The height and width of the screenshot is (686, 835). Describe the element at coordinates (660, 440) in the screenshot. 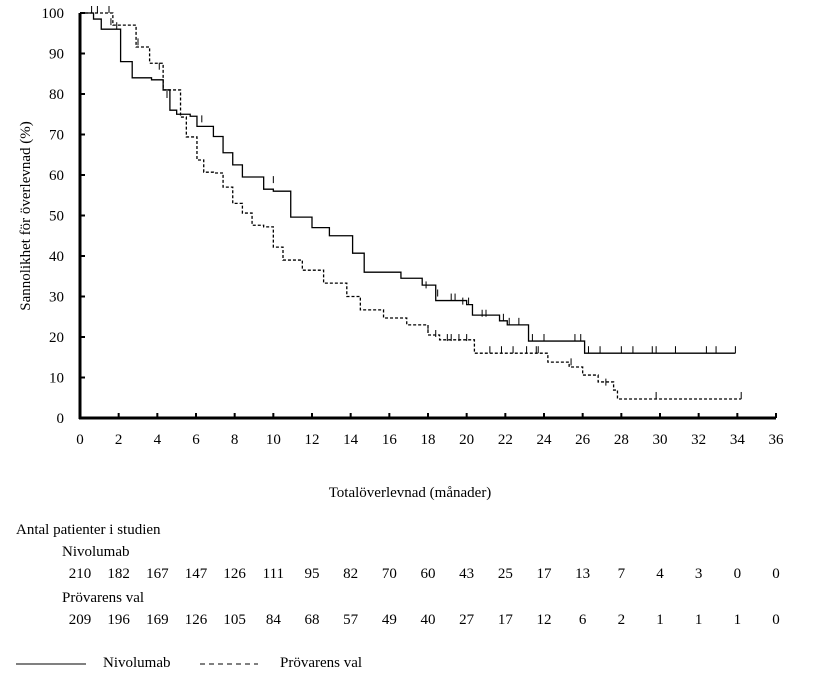

I see `x-tick-label: 30` at that location.